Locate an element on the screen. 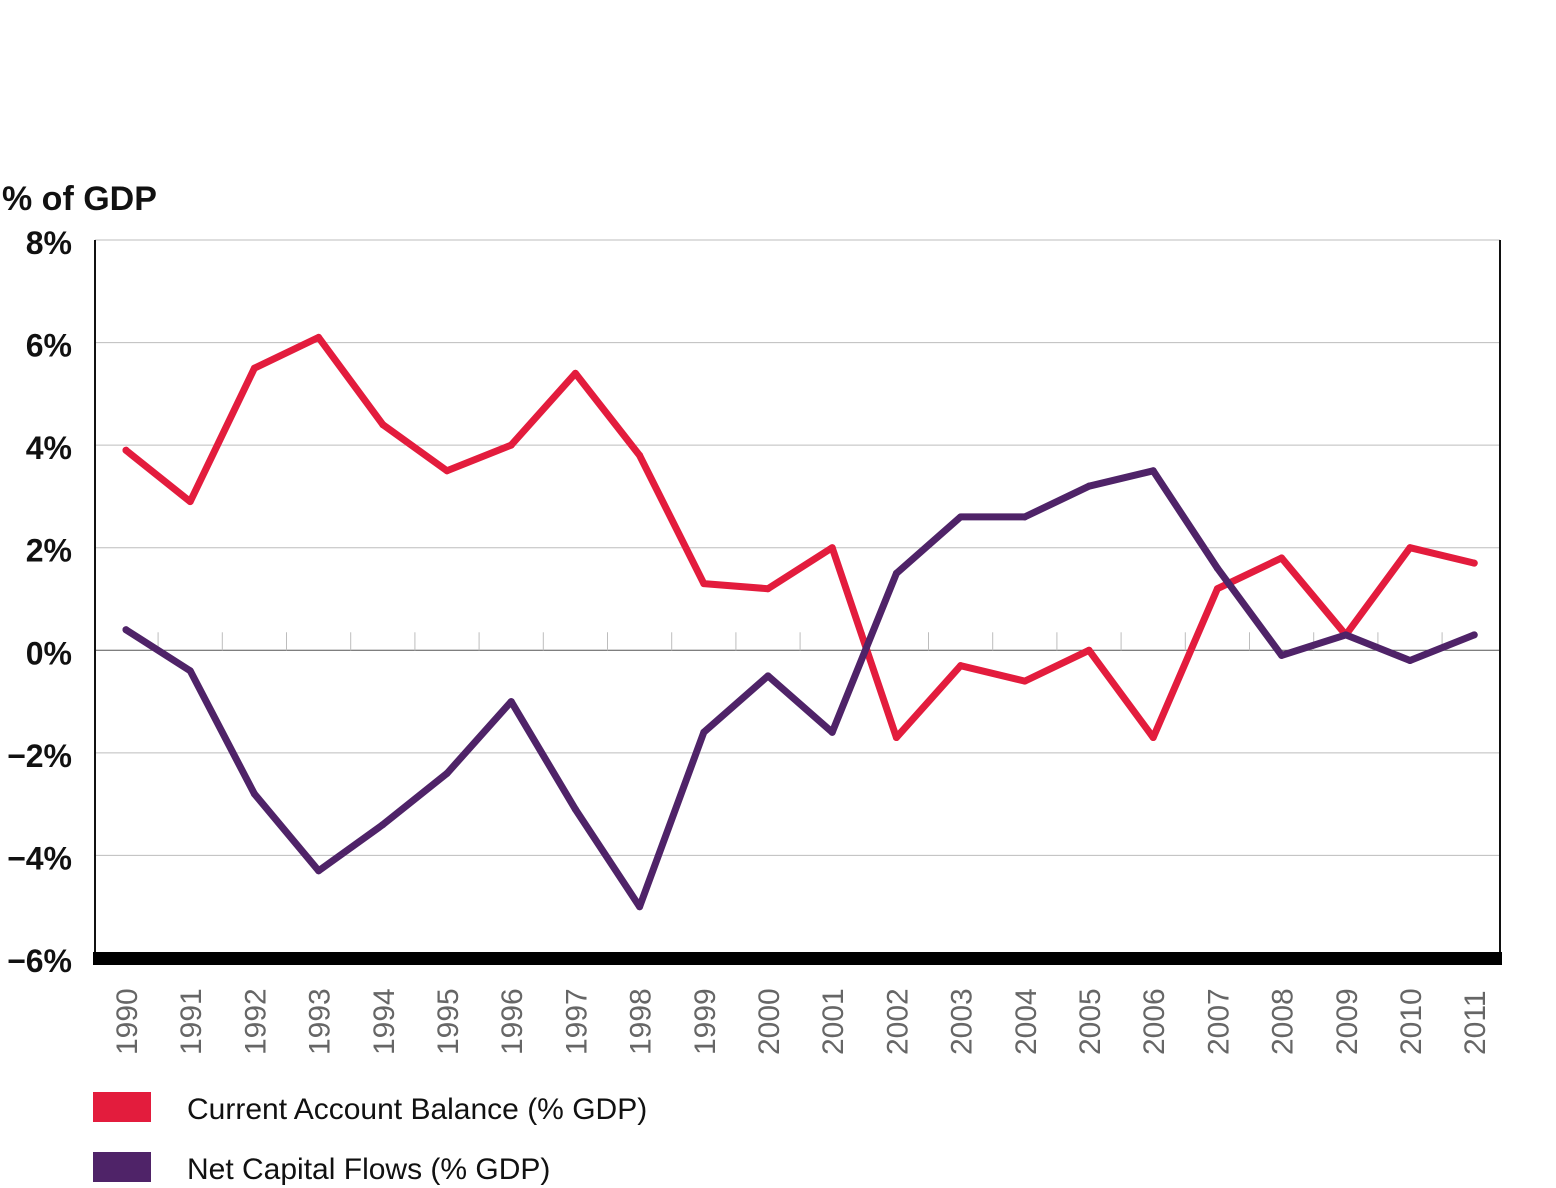 This screenshot has width=1556, height=1188. x-tick-label: 2008 is located at coordinates (1283, 1021).